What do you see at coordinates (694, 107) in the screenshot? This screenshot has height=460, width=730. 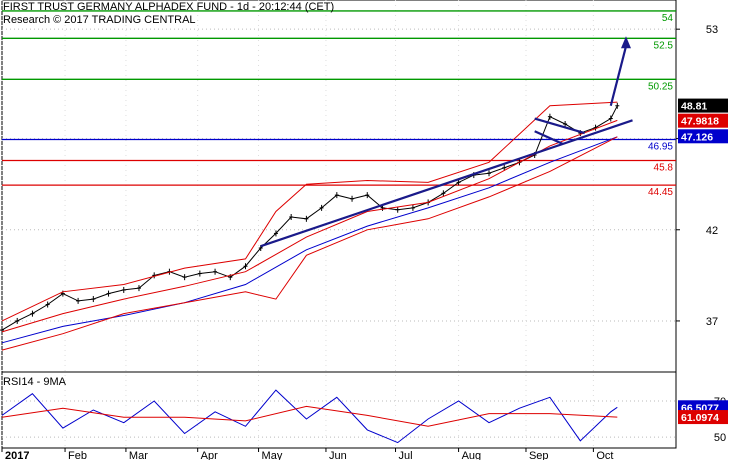 I see `price-tag-label: 48.81` at bounding box center [694, 107].